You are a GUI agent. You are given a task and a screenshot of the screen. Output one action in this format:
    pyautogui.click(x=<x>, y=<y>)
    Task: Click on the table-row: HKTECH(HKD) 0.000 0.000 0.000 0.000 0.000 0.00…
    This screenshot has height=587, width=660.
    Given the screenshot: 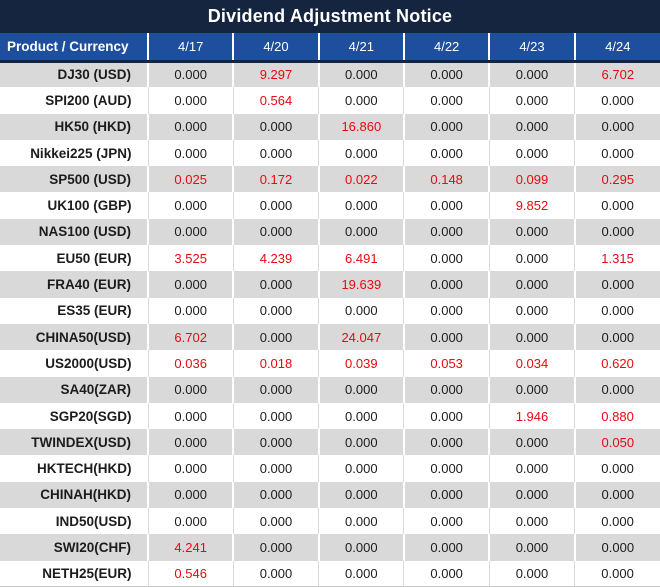 What is the action you would take?
    pyautogui.click(x=330, y=468)
    